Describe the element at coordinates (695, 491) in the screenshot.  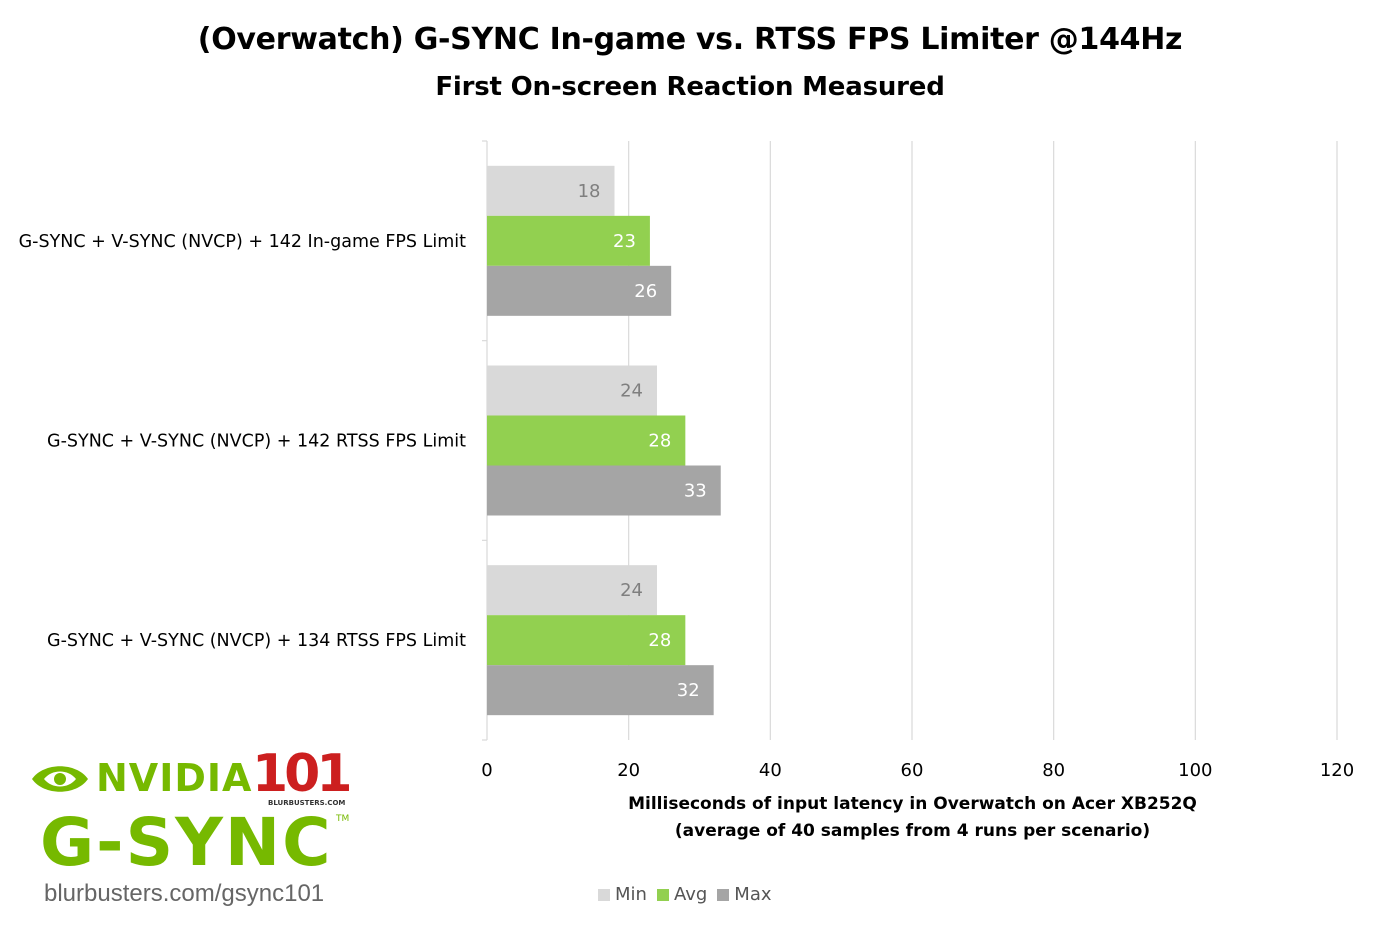
I see `data-label-max-2: 33` at that location.